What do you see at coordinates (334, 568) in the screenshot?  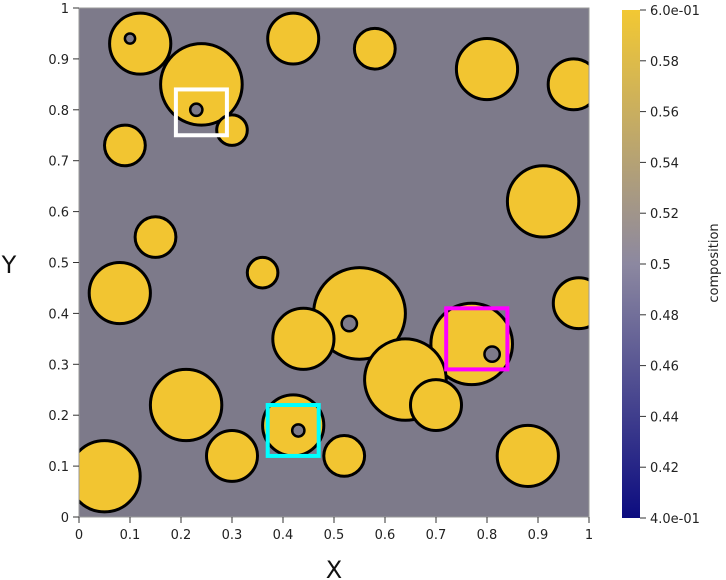 I see `x-axis-title: X` at bounding box center [334, 568].